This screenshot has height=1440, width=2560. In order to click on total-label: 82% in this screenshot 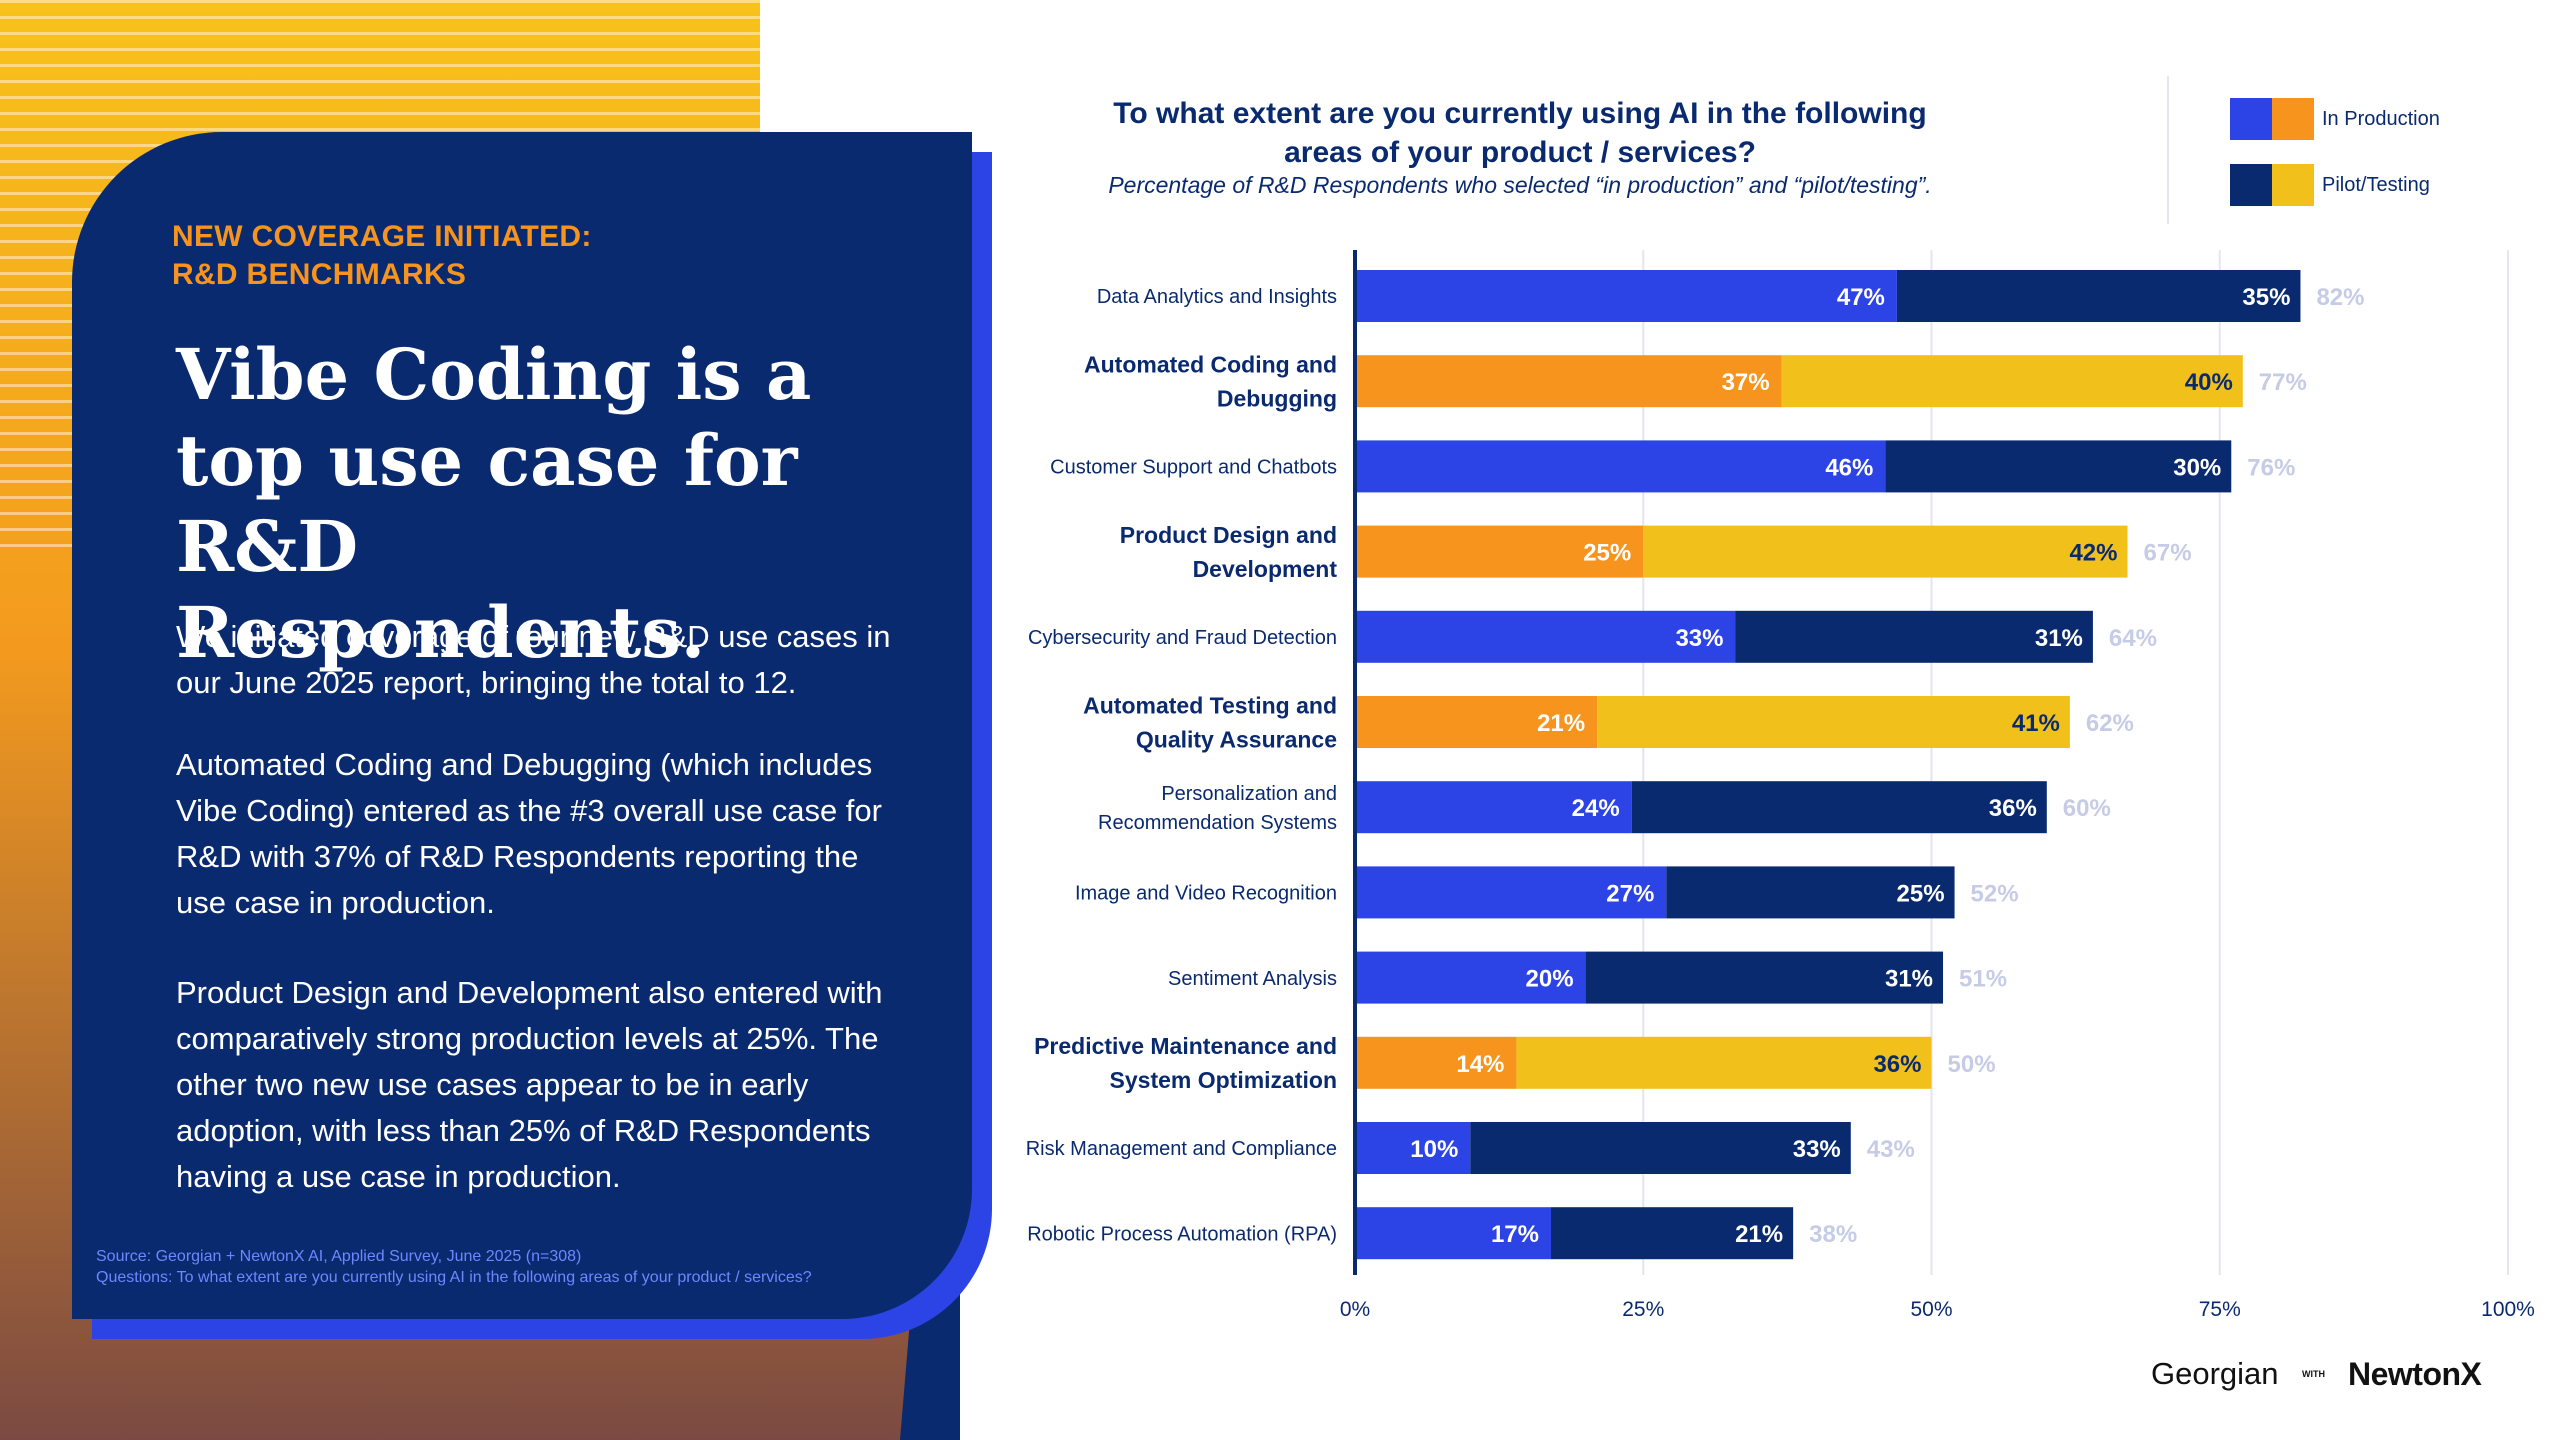, I will do `click(2340, 297)`.